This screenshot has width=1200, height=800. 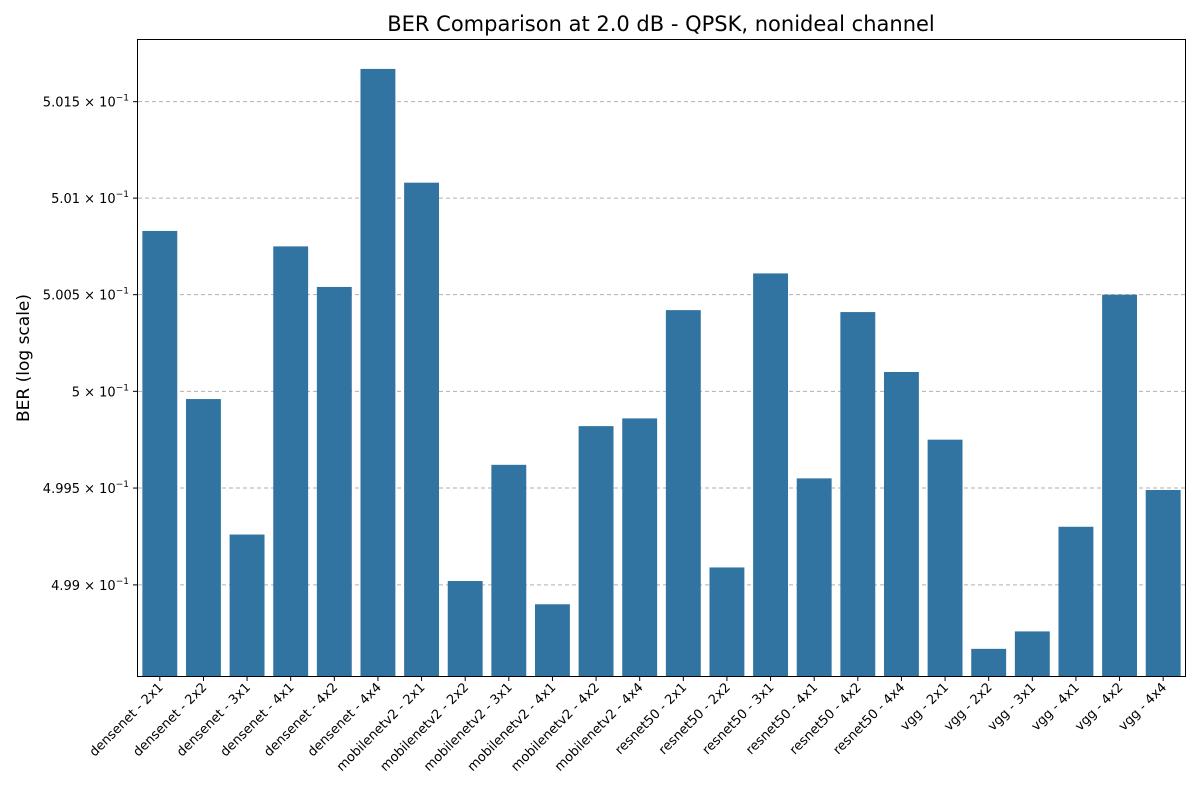 What do you see at coordinates (127, 720) in the screenshot?
I see `x-tick-label: densenet - 2x1` at bounding box center [127, 720].